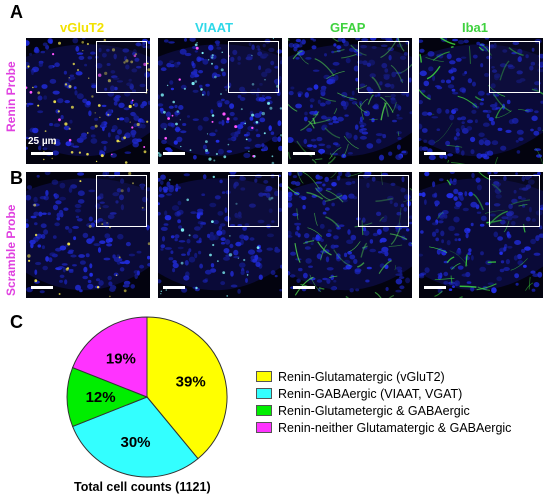 This screenshot has height=500, width=550. What do you see at coordinates (348, 27) in the screenshot?
I see `column-label-gfap: GFAP` at bounding box center [348, 27].